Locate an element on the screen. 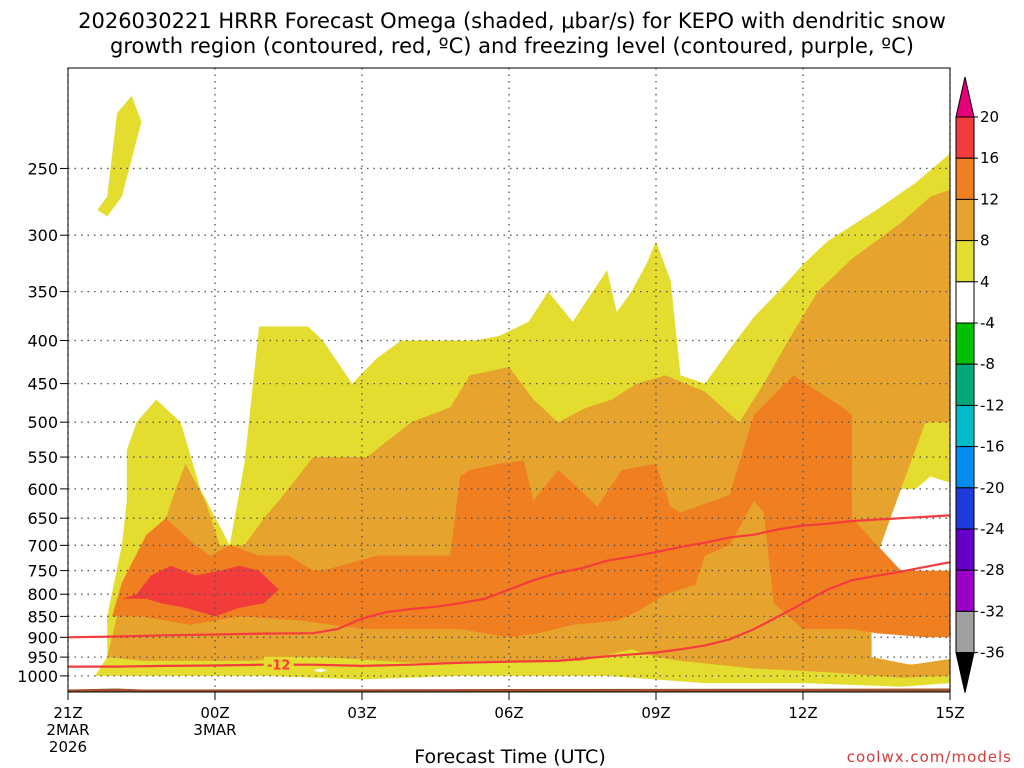  x-tick-label-3-0: 00Z is located at coordinates (214, 713).